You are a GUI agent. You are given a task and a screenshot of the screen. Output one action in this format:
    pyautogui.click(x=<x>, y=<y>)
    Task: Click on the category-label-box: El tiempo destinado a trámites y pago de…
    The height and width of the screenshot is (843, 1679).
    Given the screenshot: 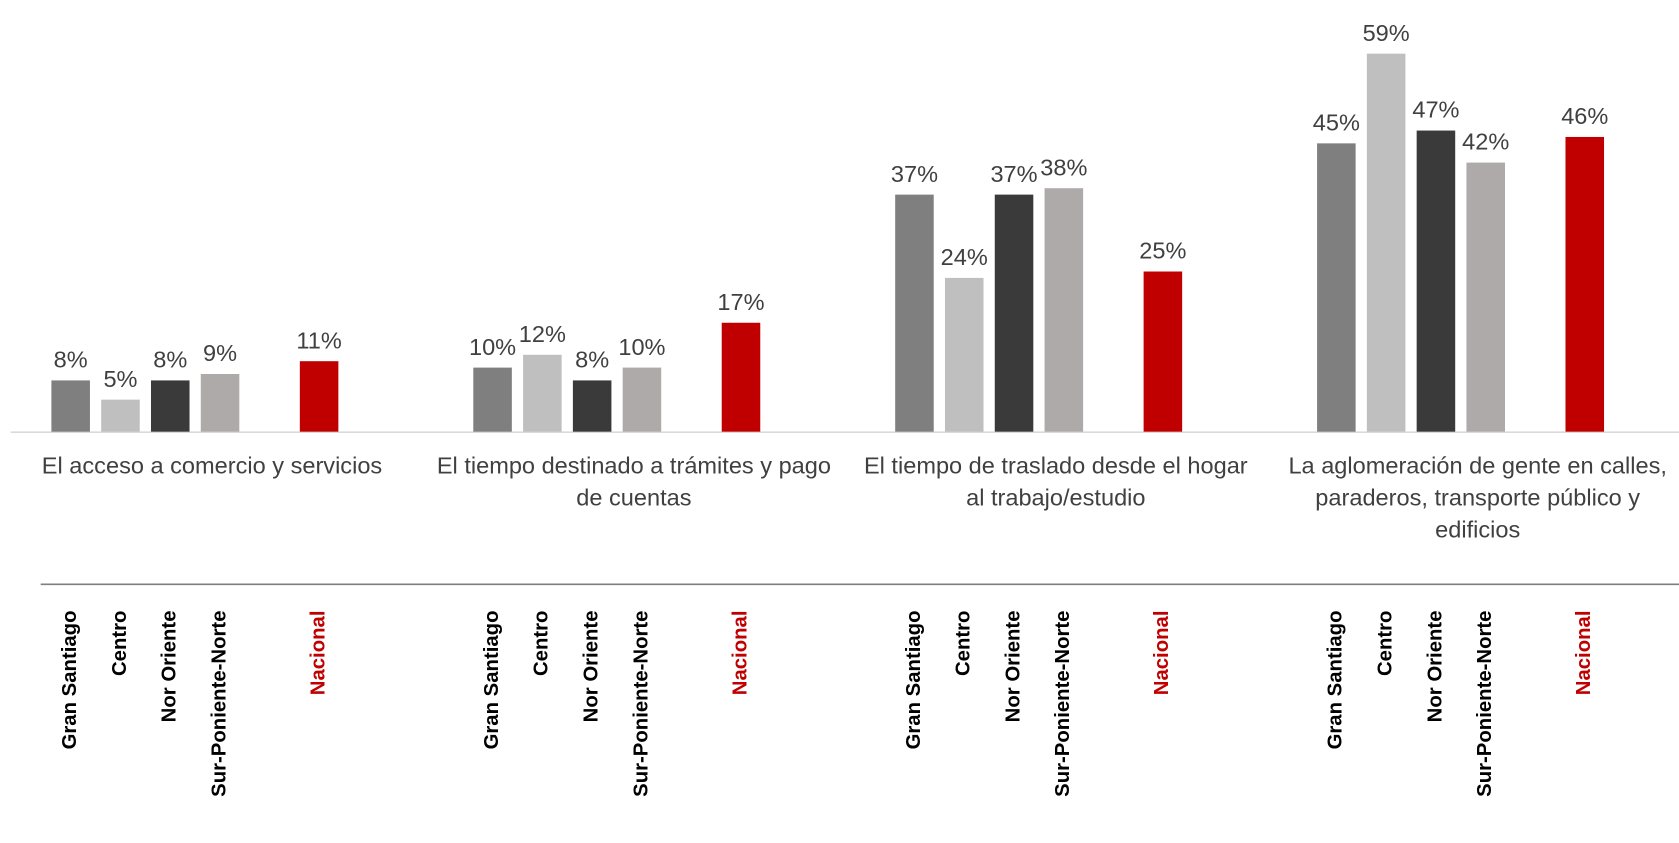 What is the action you would take?
    pyautogui.click(x=633, y=481)
    